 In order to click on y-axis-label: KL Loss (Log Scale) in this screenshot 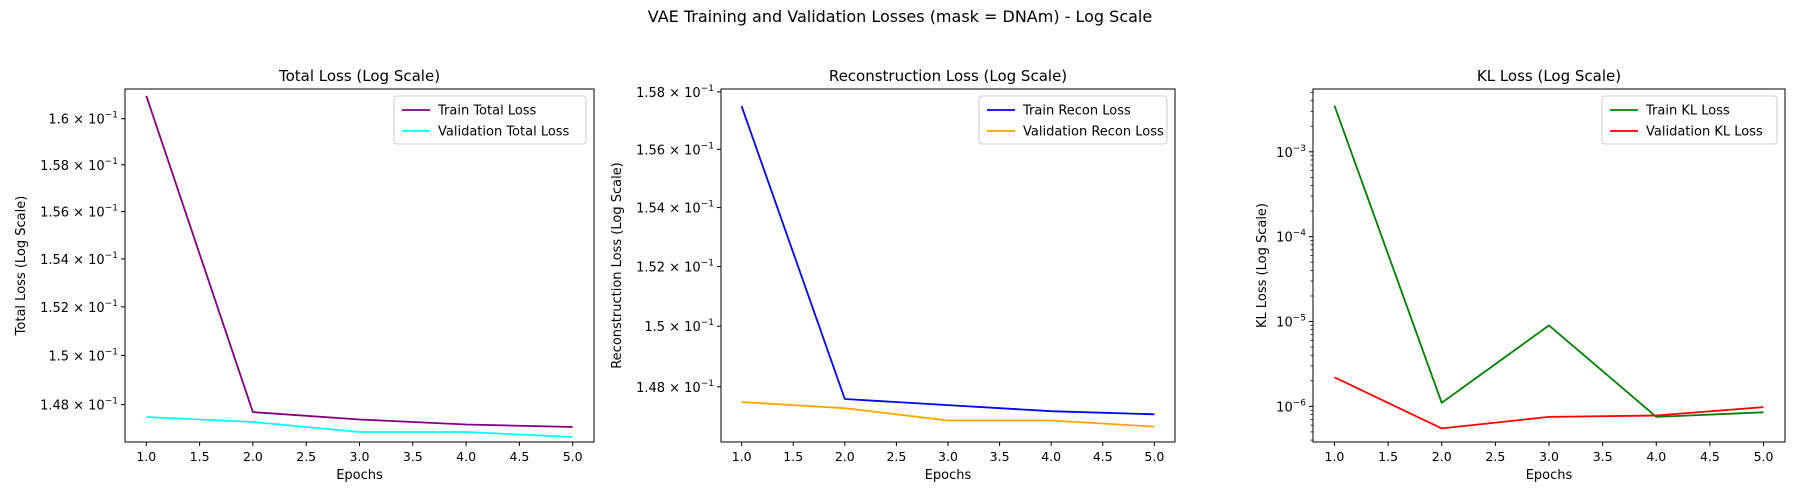, I will do `click(1262, 265)`.